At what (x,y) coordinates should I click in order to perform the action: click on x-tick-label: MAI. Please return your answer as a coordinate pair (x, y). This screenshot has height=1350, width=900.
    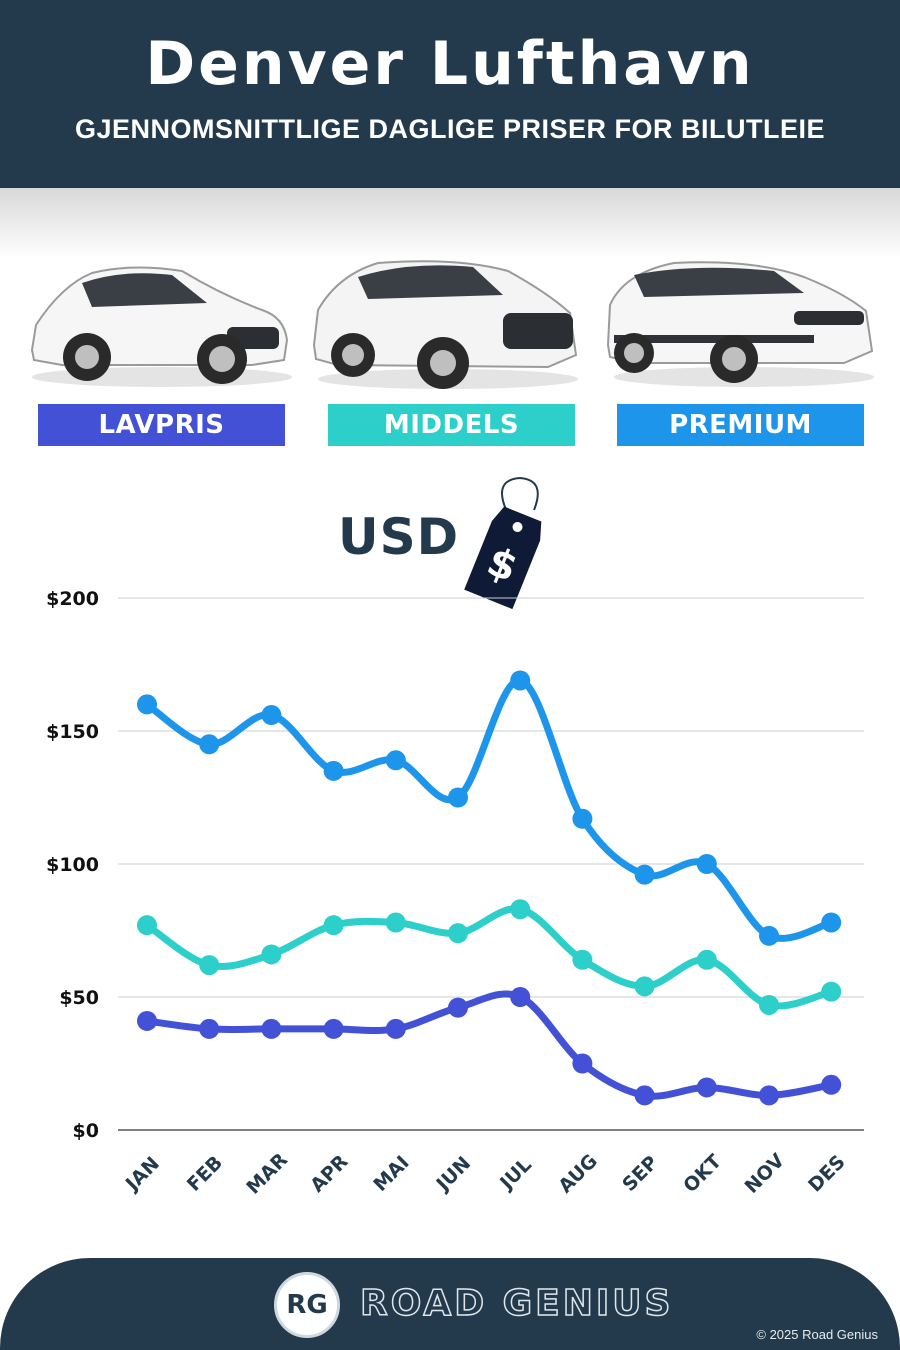
    Looking at the image, I should click on (391, 1174).